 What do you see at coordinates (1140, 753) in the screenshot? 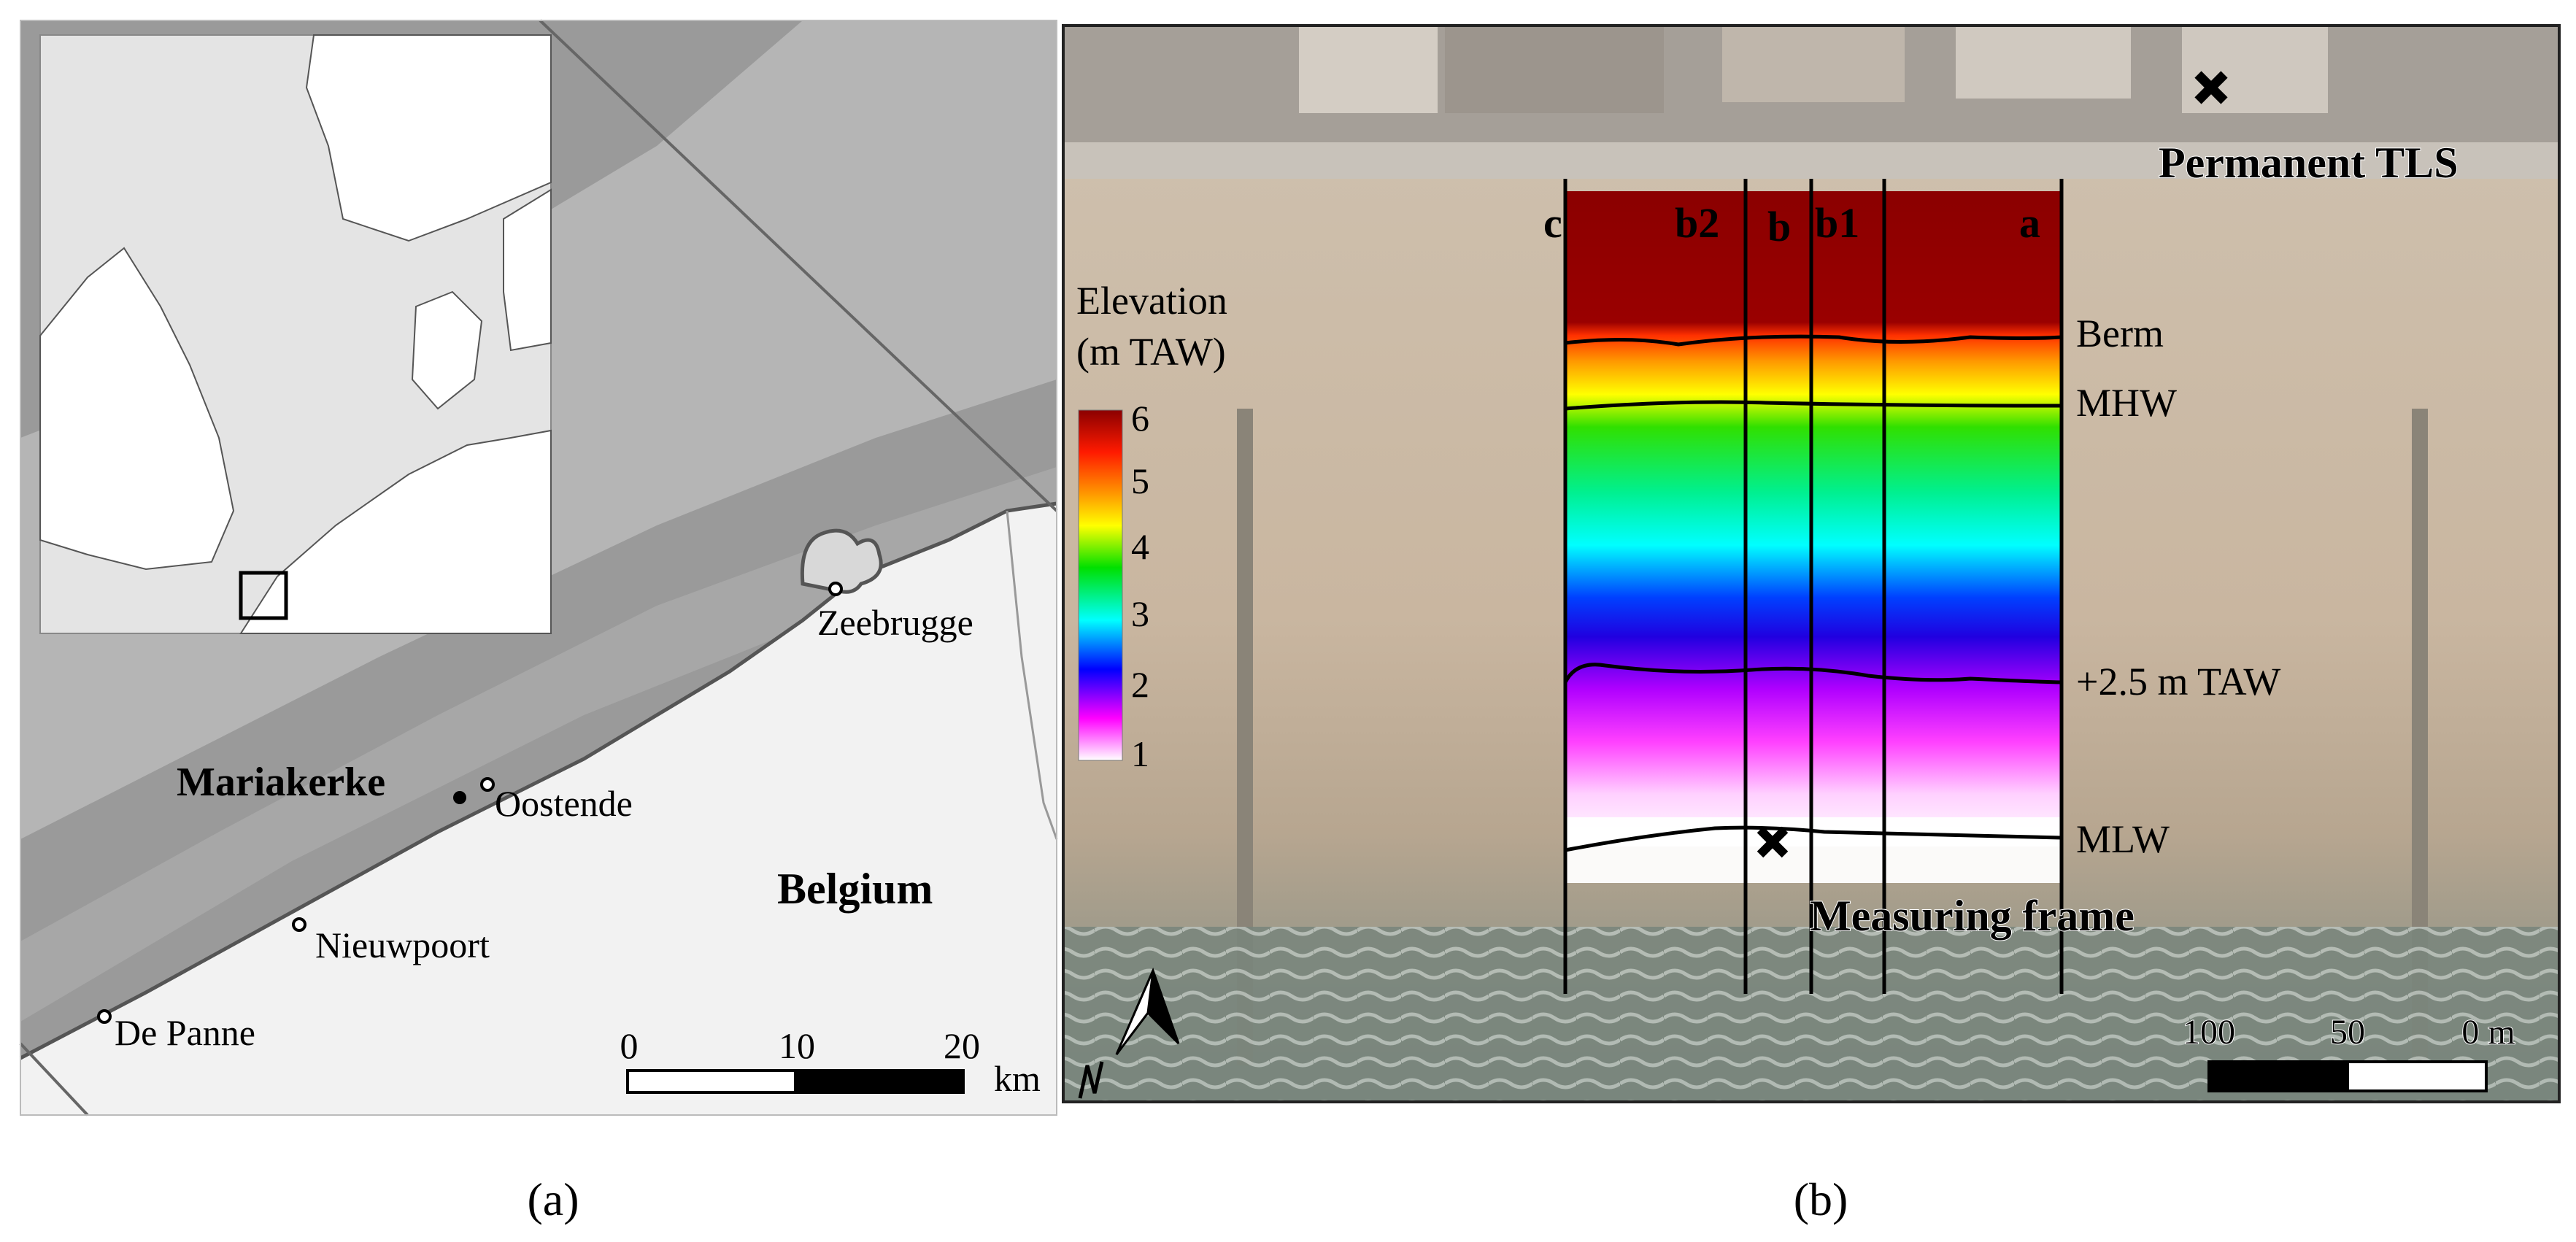
I see `legend-tick-1: 1` at bounding box center [1140, 753].